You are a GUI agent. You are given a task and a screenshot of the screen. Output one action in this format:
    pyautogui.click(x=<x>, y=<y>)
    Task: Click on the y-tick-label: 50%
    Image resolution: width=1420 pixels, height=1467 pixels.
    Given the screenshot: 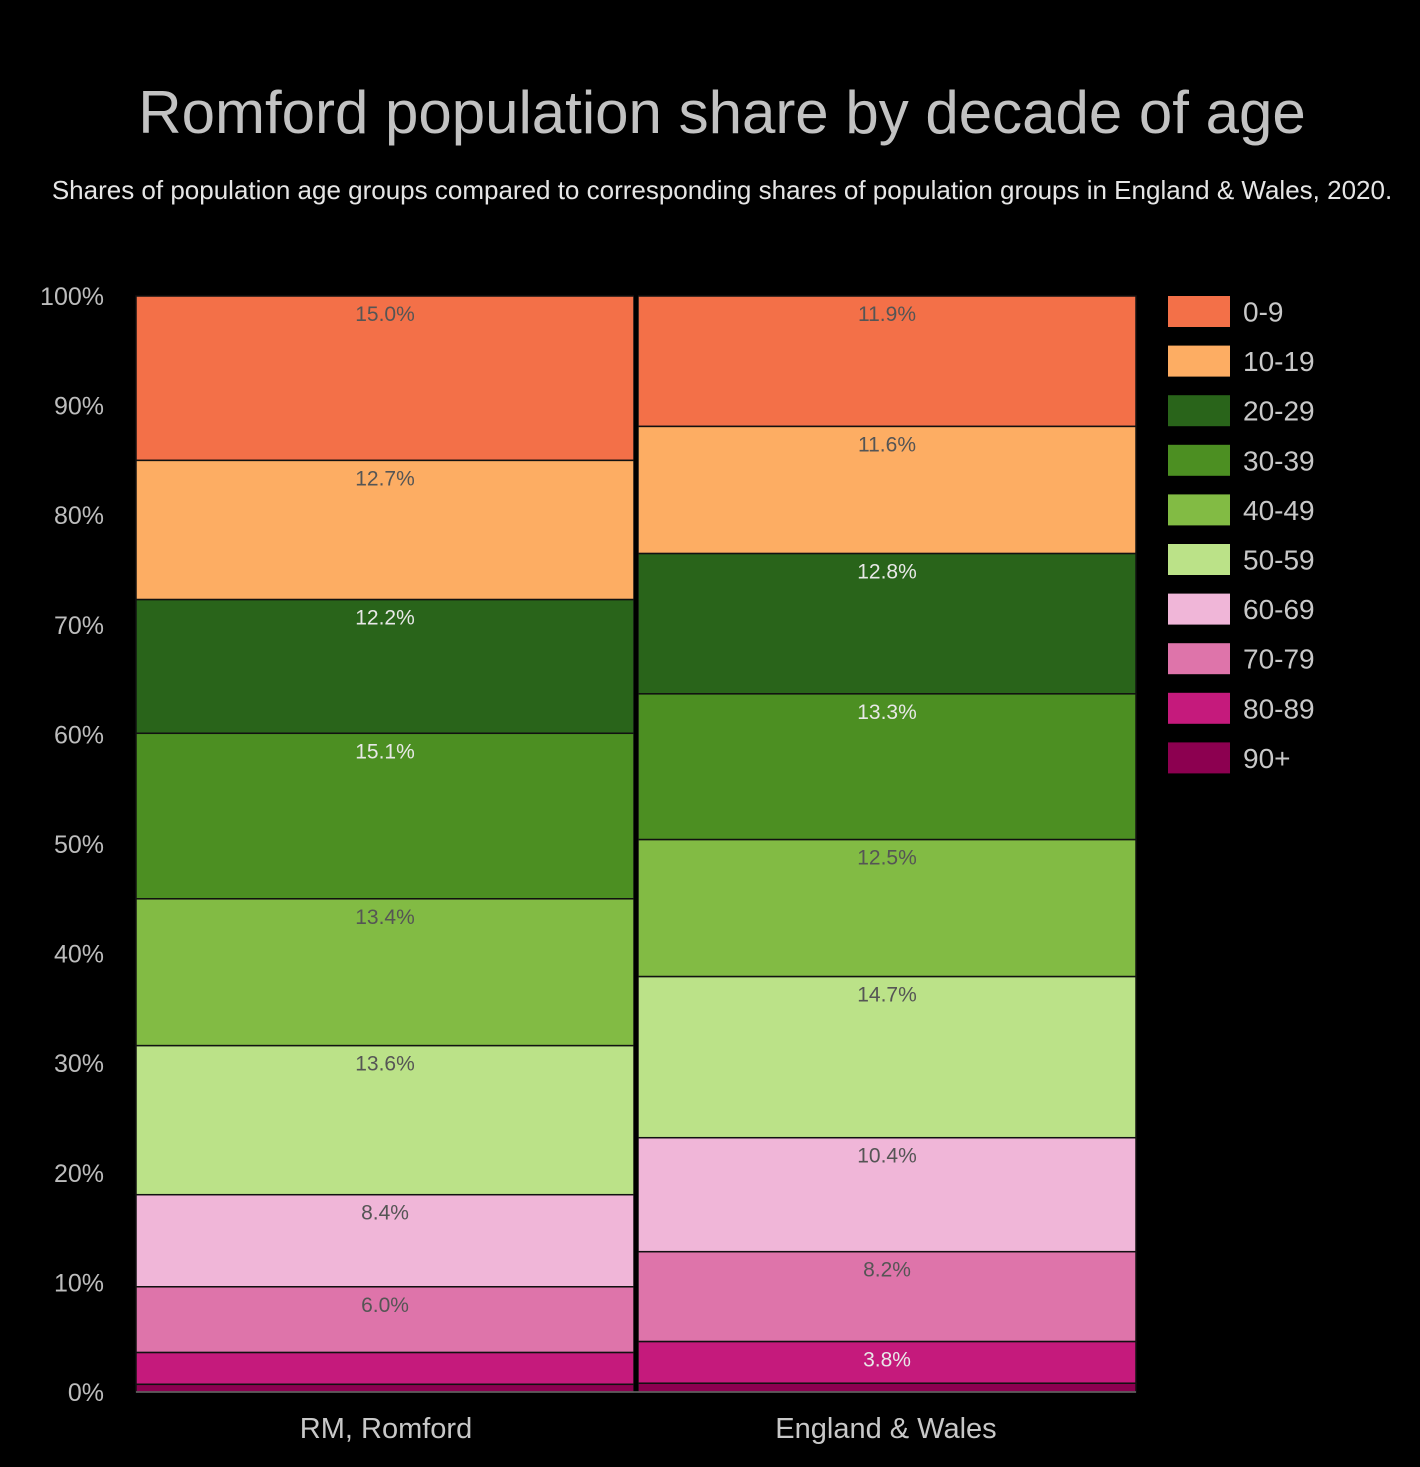 What is the action you would take?
    pyautogui.click(x=79, y=845)
    